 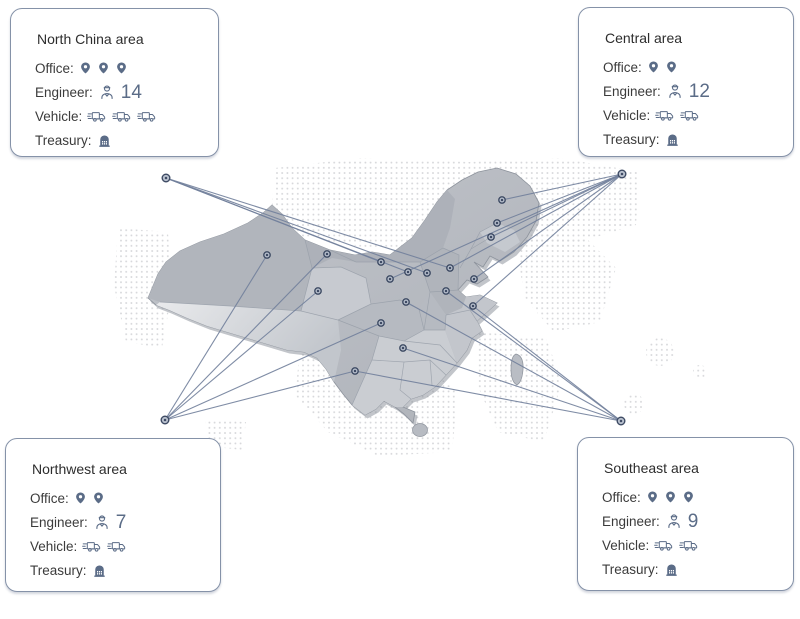 What do you see at coordinates (79, 469) in the screenshot?
I see `area-card-title: Northwest area` at bounding box center [79, 469].